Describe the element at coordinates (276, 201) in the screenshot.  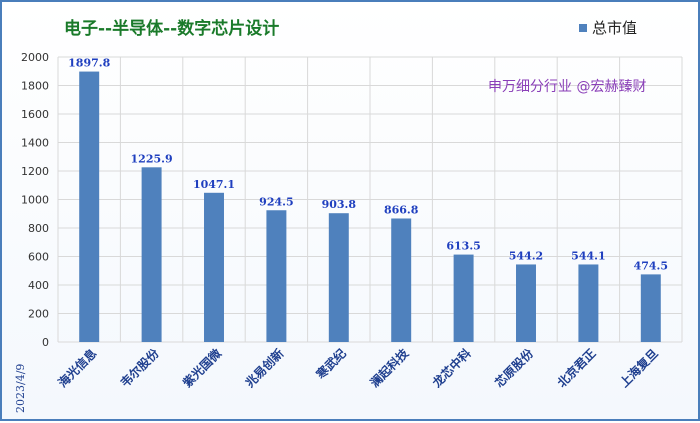
I see `data-label: 924.5` at that location.